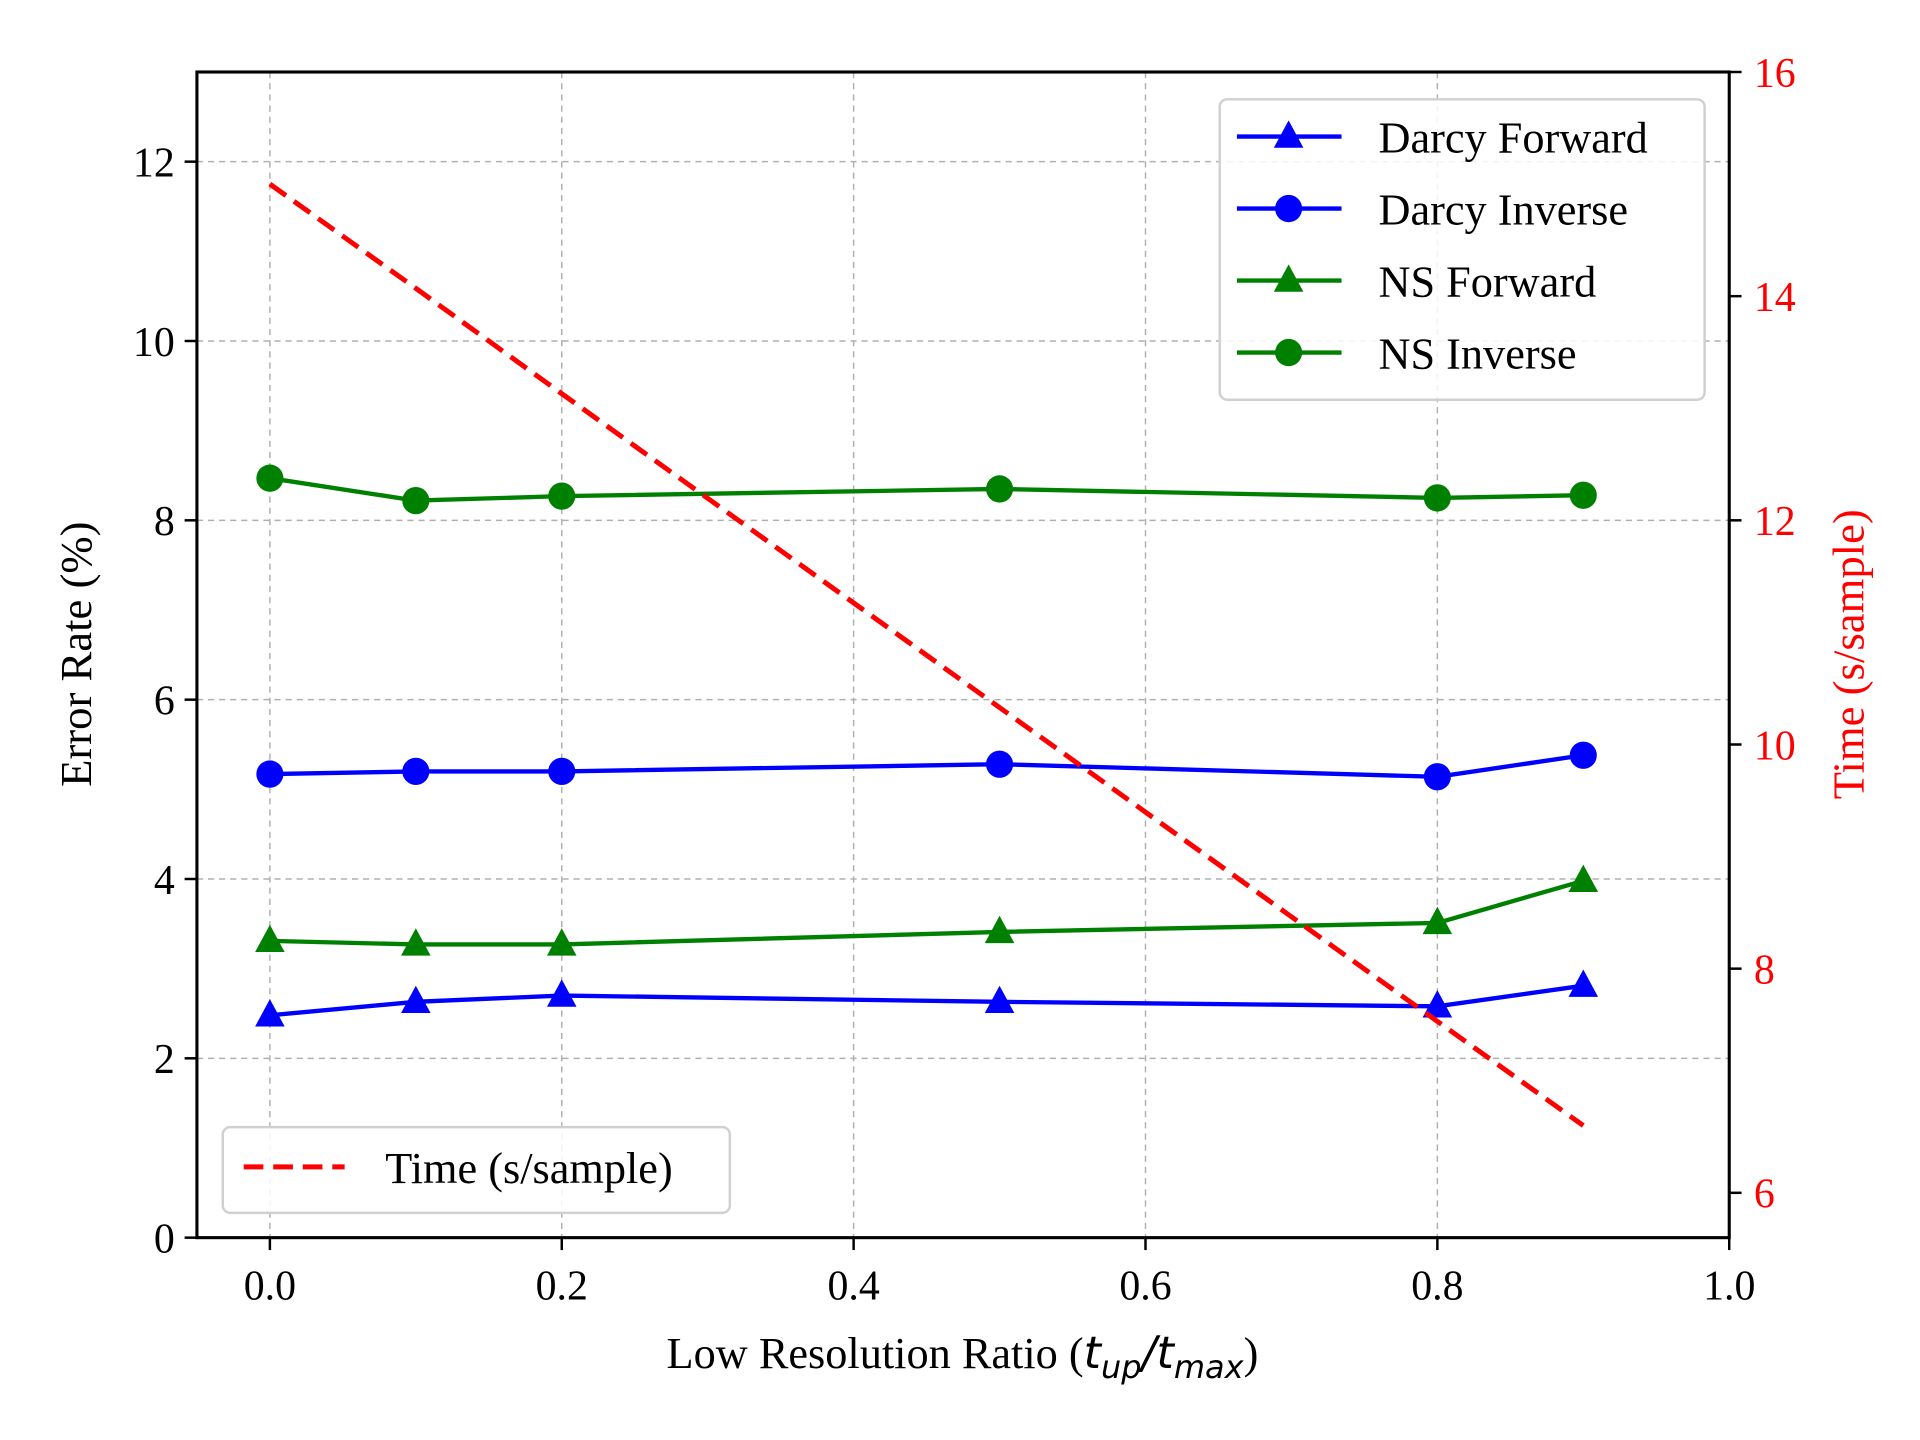 The width and height of the screenshot is (1920, 1440). What do you see at coordinates (270, 1287) in the screenshot?
I see `x-tick-label: 0.0` at bounding box center [270, 1287].